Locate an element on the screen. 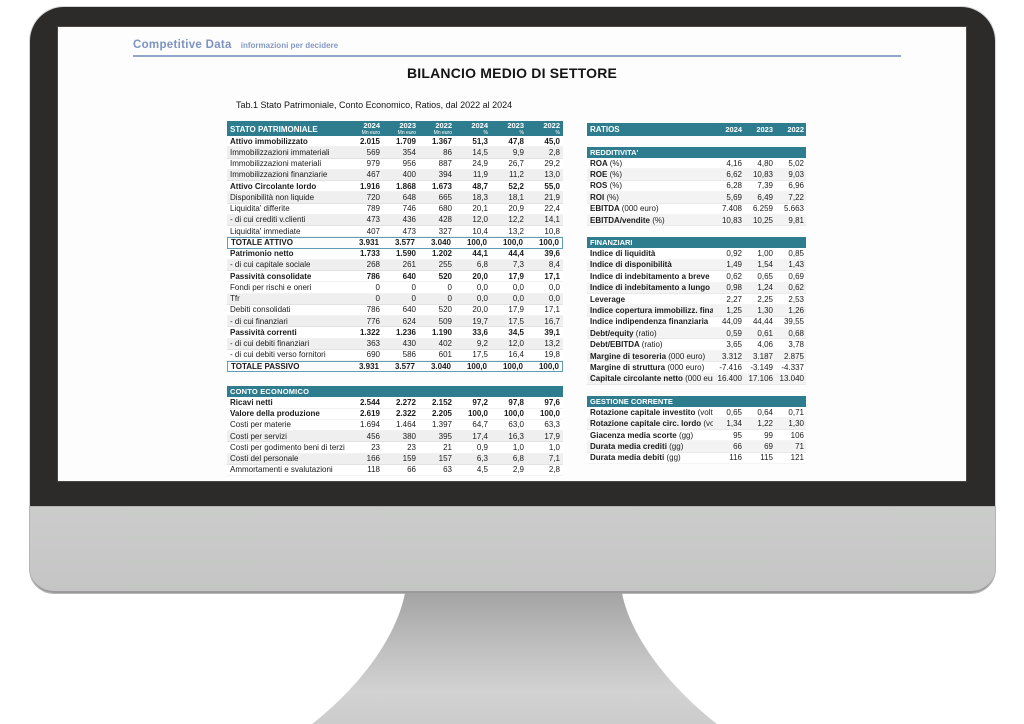  column-header: 2024 Mn euro is located at coordinates (370, 128).